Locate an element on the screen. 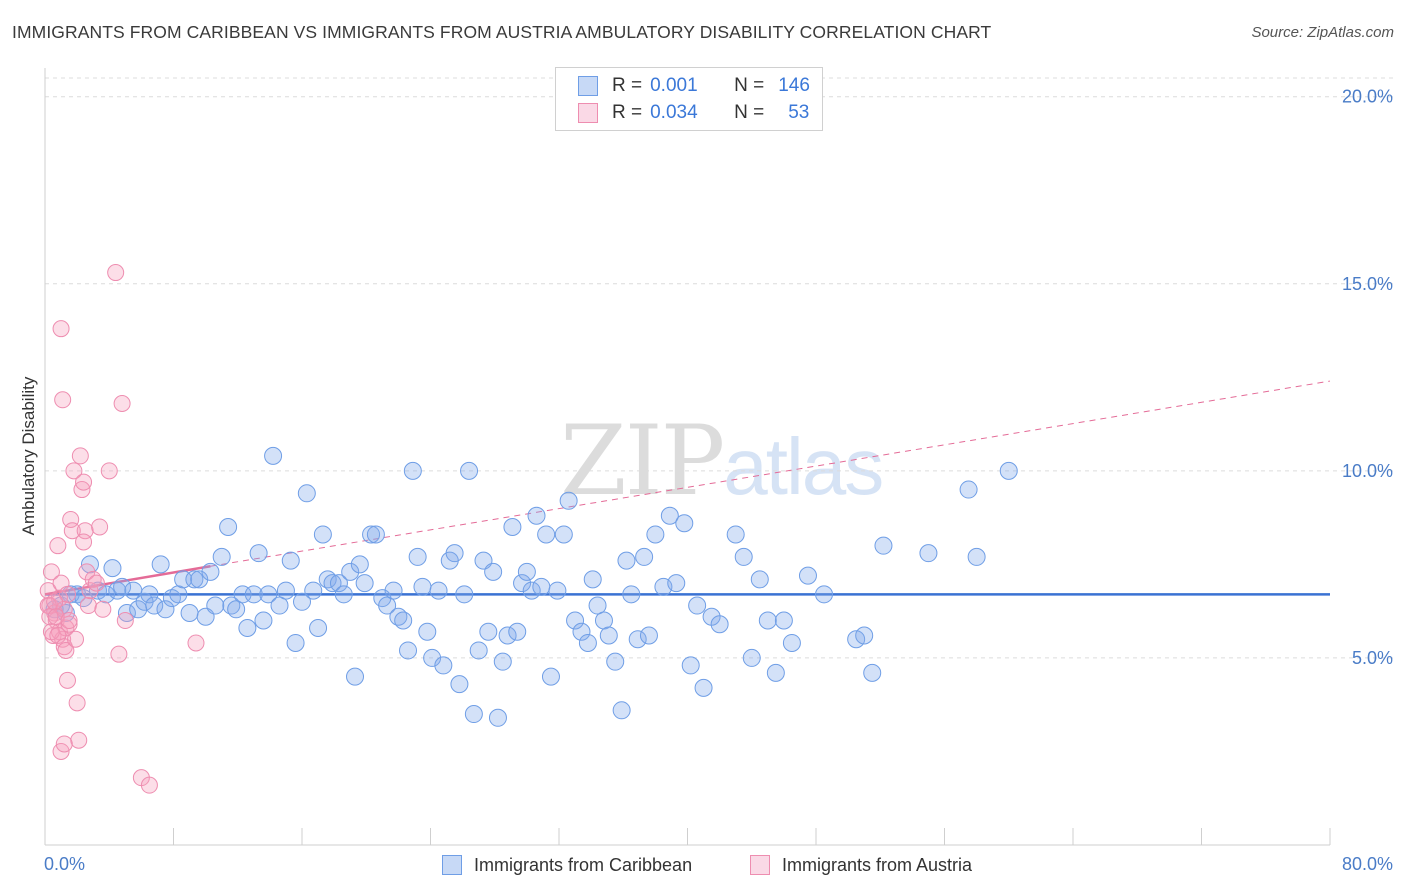 This screenshot has height=892, width=1406. legend-swatch-caribbean is located at coordinates (588, 86).